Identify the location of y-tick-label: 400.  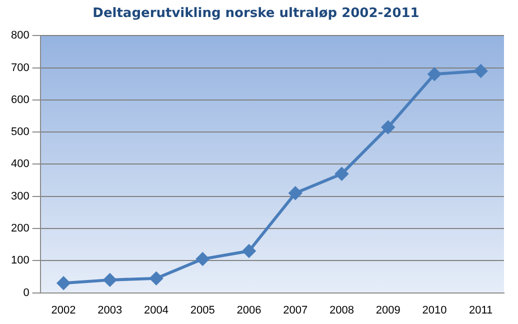
(20, 164).